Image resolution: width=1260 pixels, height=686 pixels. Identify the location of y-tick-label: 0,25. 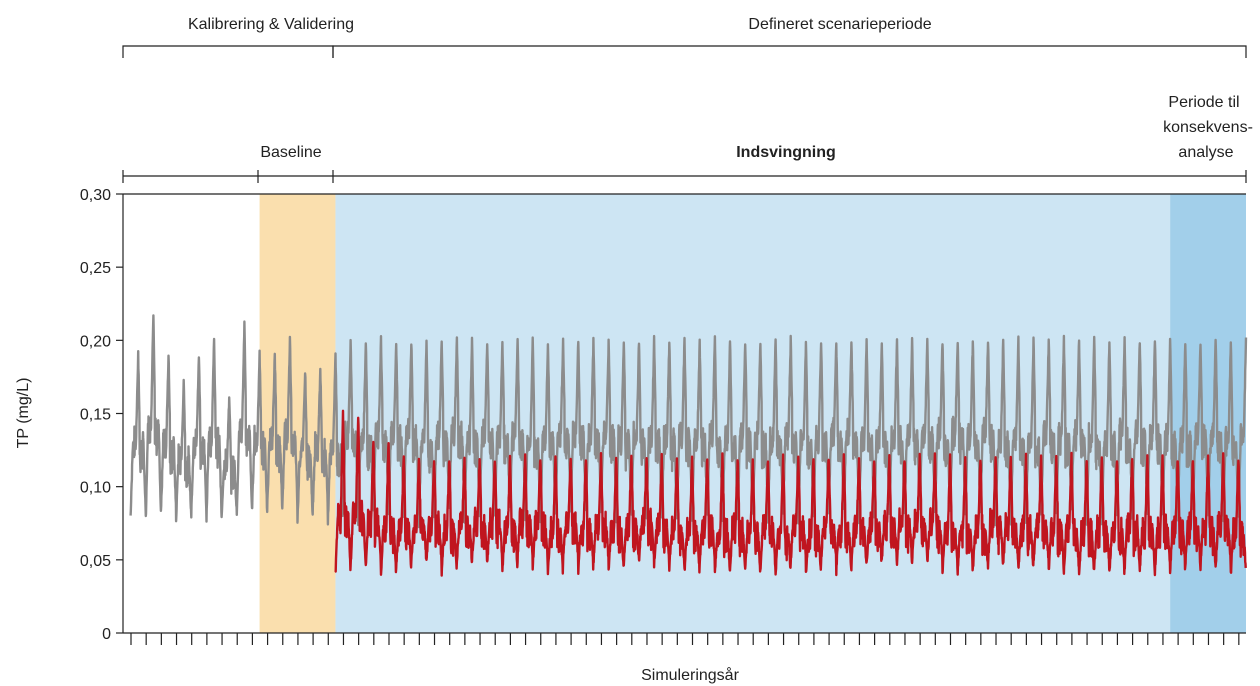
(95, 268).